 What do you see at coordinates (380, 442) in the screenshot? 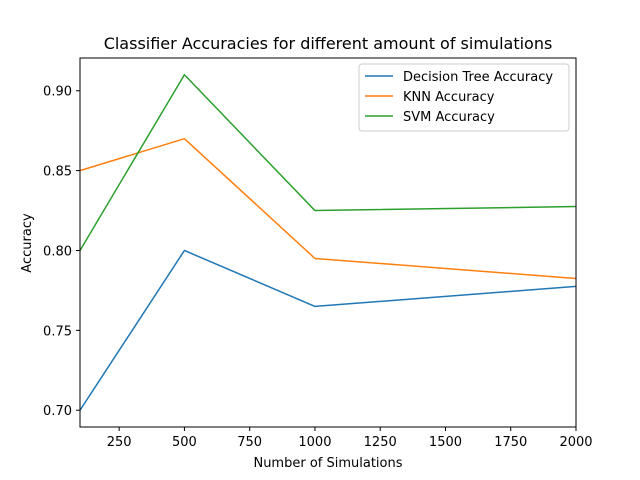
I see `x-tick-label: 1250` at bounding box center [380, 442].